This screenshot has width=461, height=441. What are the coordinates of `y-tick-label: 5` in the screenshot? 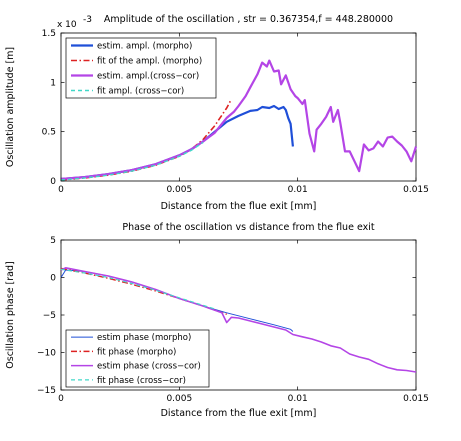 It's located at (53, 241).